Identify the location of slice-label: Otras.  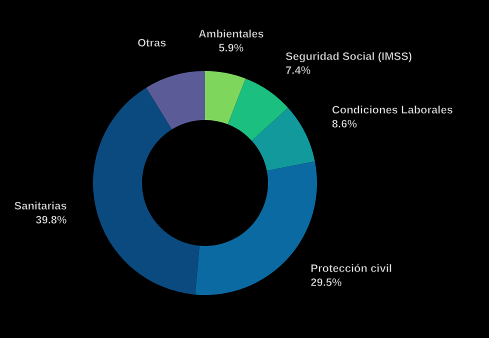
(151, 43).